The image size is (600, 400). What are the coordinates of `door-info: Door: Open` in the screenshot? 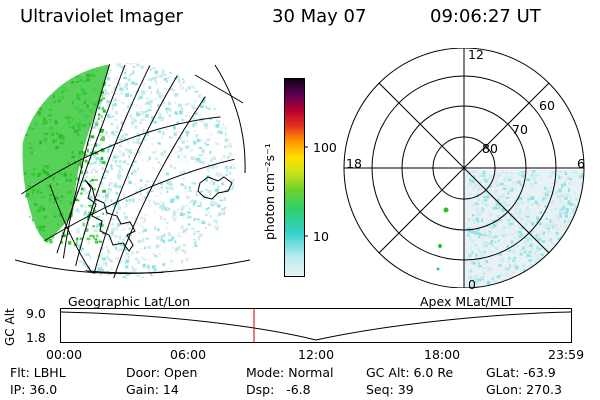 It's located at (162, 372).